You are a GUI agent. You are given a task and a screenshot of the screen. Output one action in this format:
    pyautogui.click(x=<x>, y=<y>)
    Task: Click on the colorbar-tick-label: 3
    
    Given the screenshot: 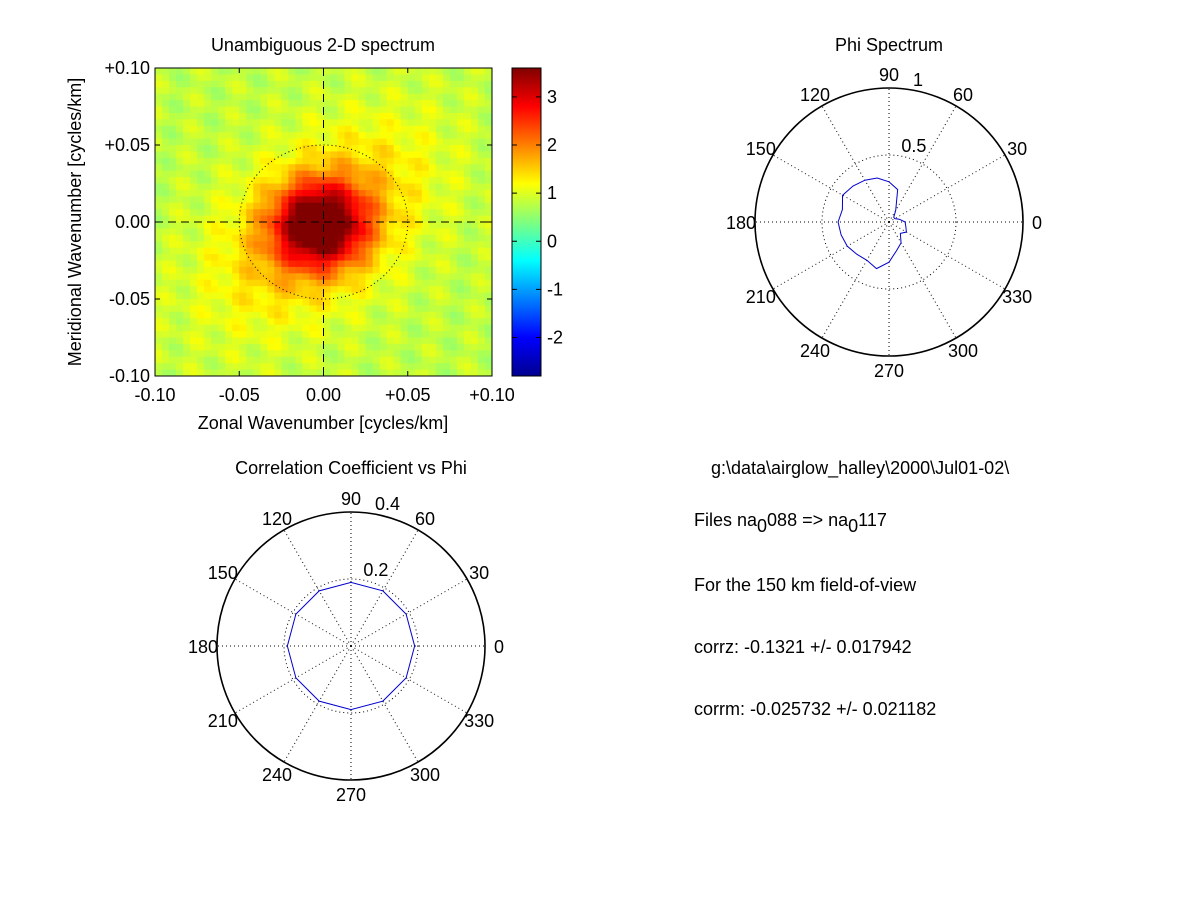 What is the action you would take?
    pyautogui.click(x=552, y=97)
    